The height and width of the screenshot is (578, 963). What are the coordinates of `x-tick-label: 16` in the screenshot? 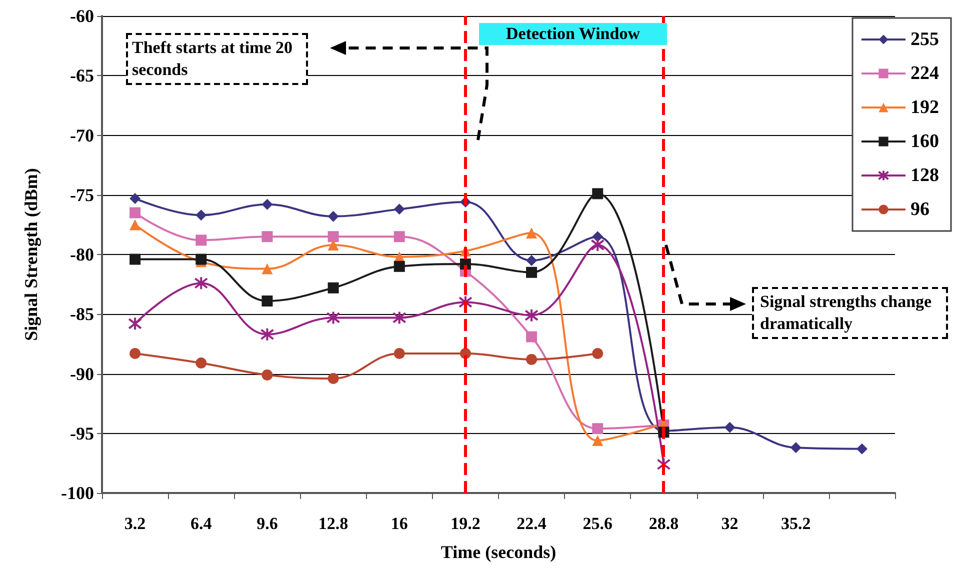 It's located at (399, 523).